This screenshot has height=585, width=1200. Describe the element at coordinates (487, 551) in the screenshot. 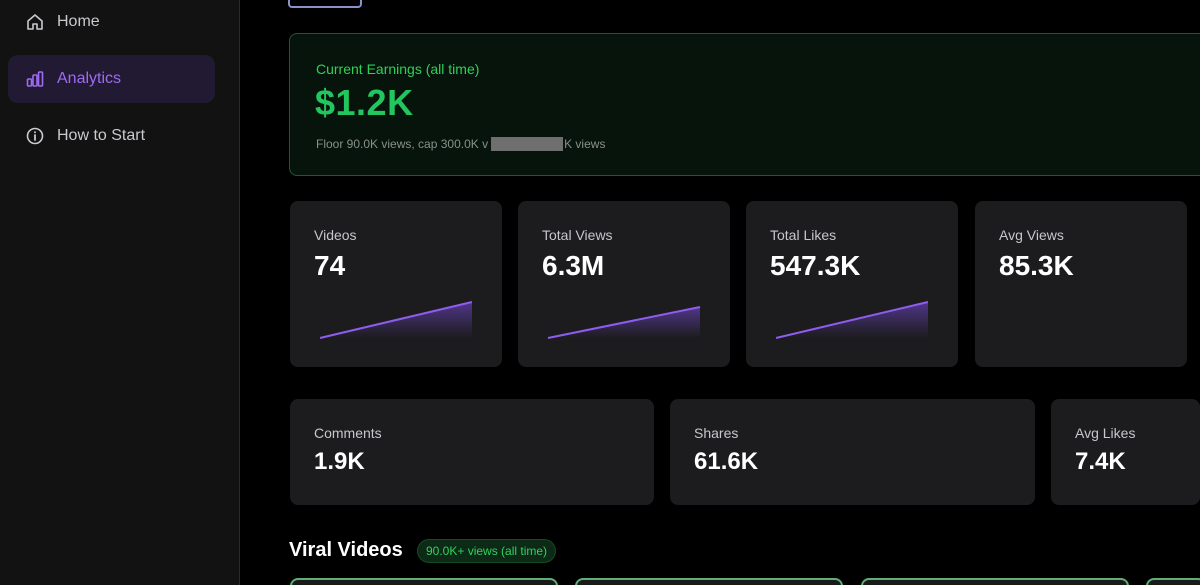

I see `viral-threshold-badge: 90.0K+ views (all time)` at that location.